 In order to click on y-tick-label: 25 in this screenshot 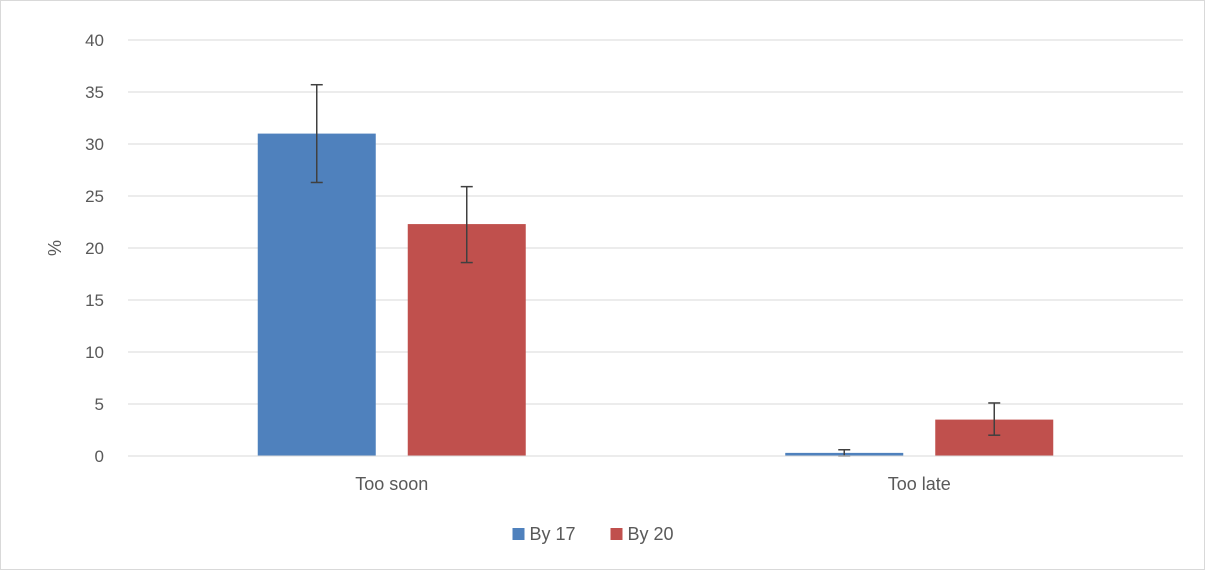, I will do `click(94, 196)`.